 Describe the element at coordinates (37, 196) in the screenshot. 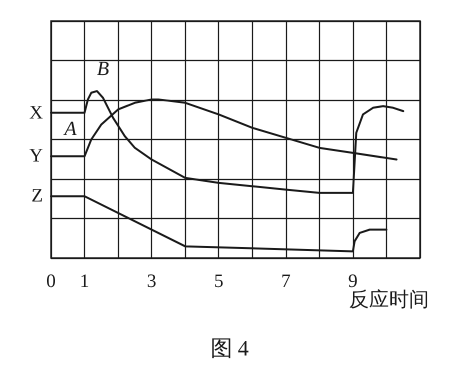

I see `series-label: Z` at that location.